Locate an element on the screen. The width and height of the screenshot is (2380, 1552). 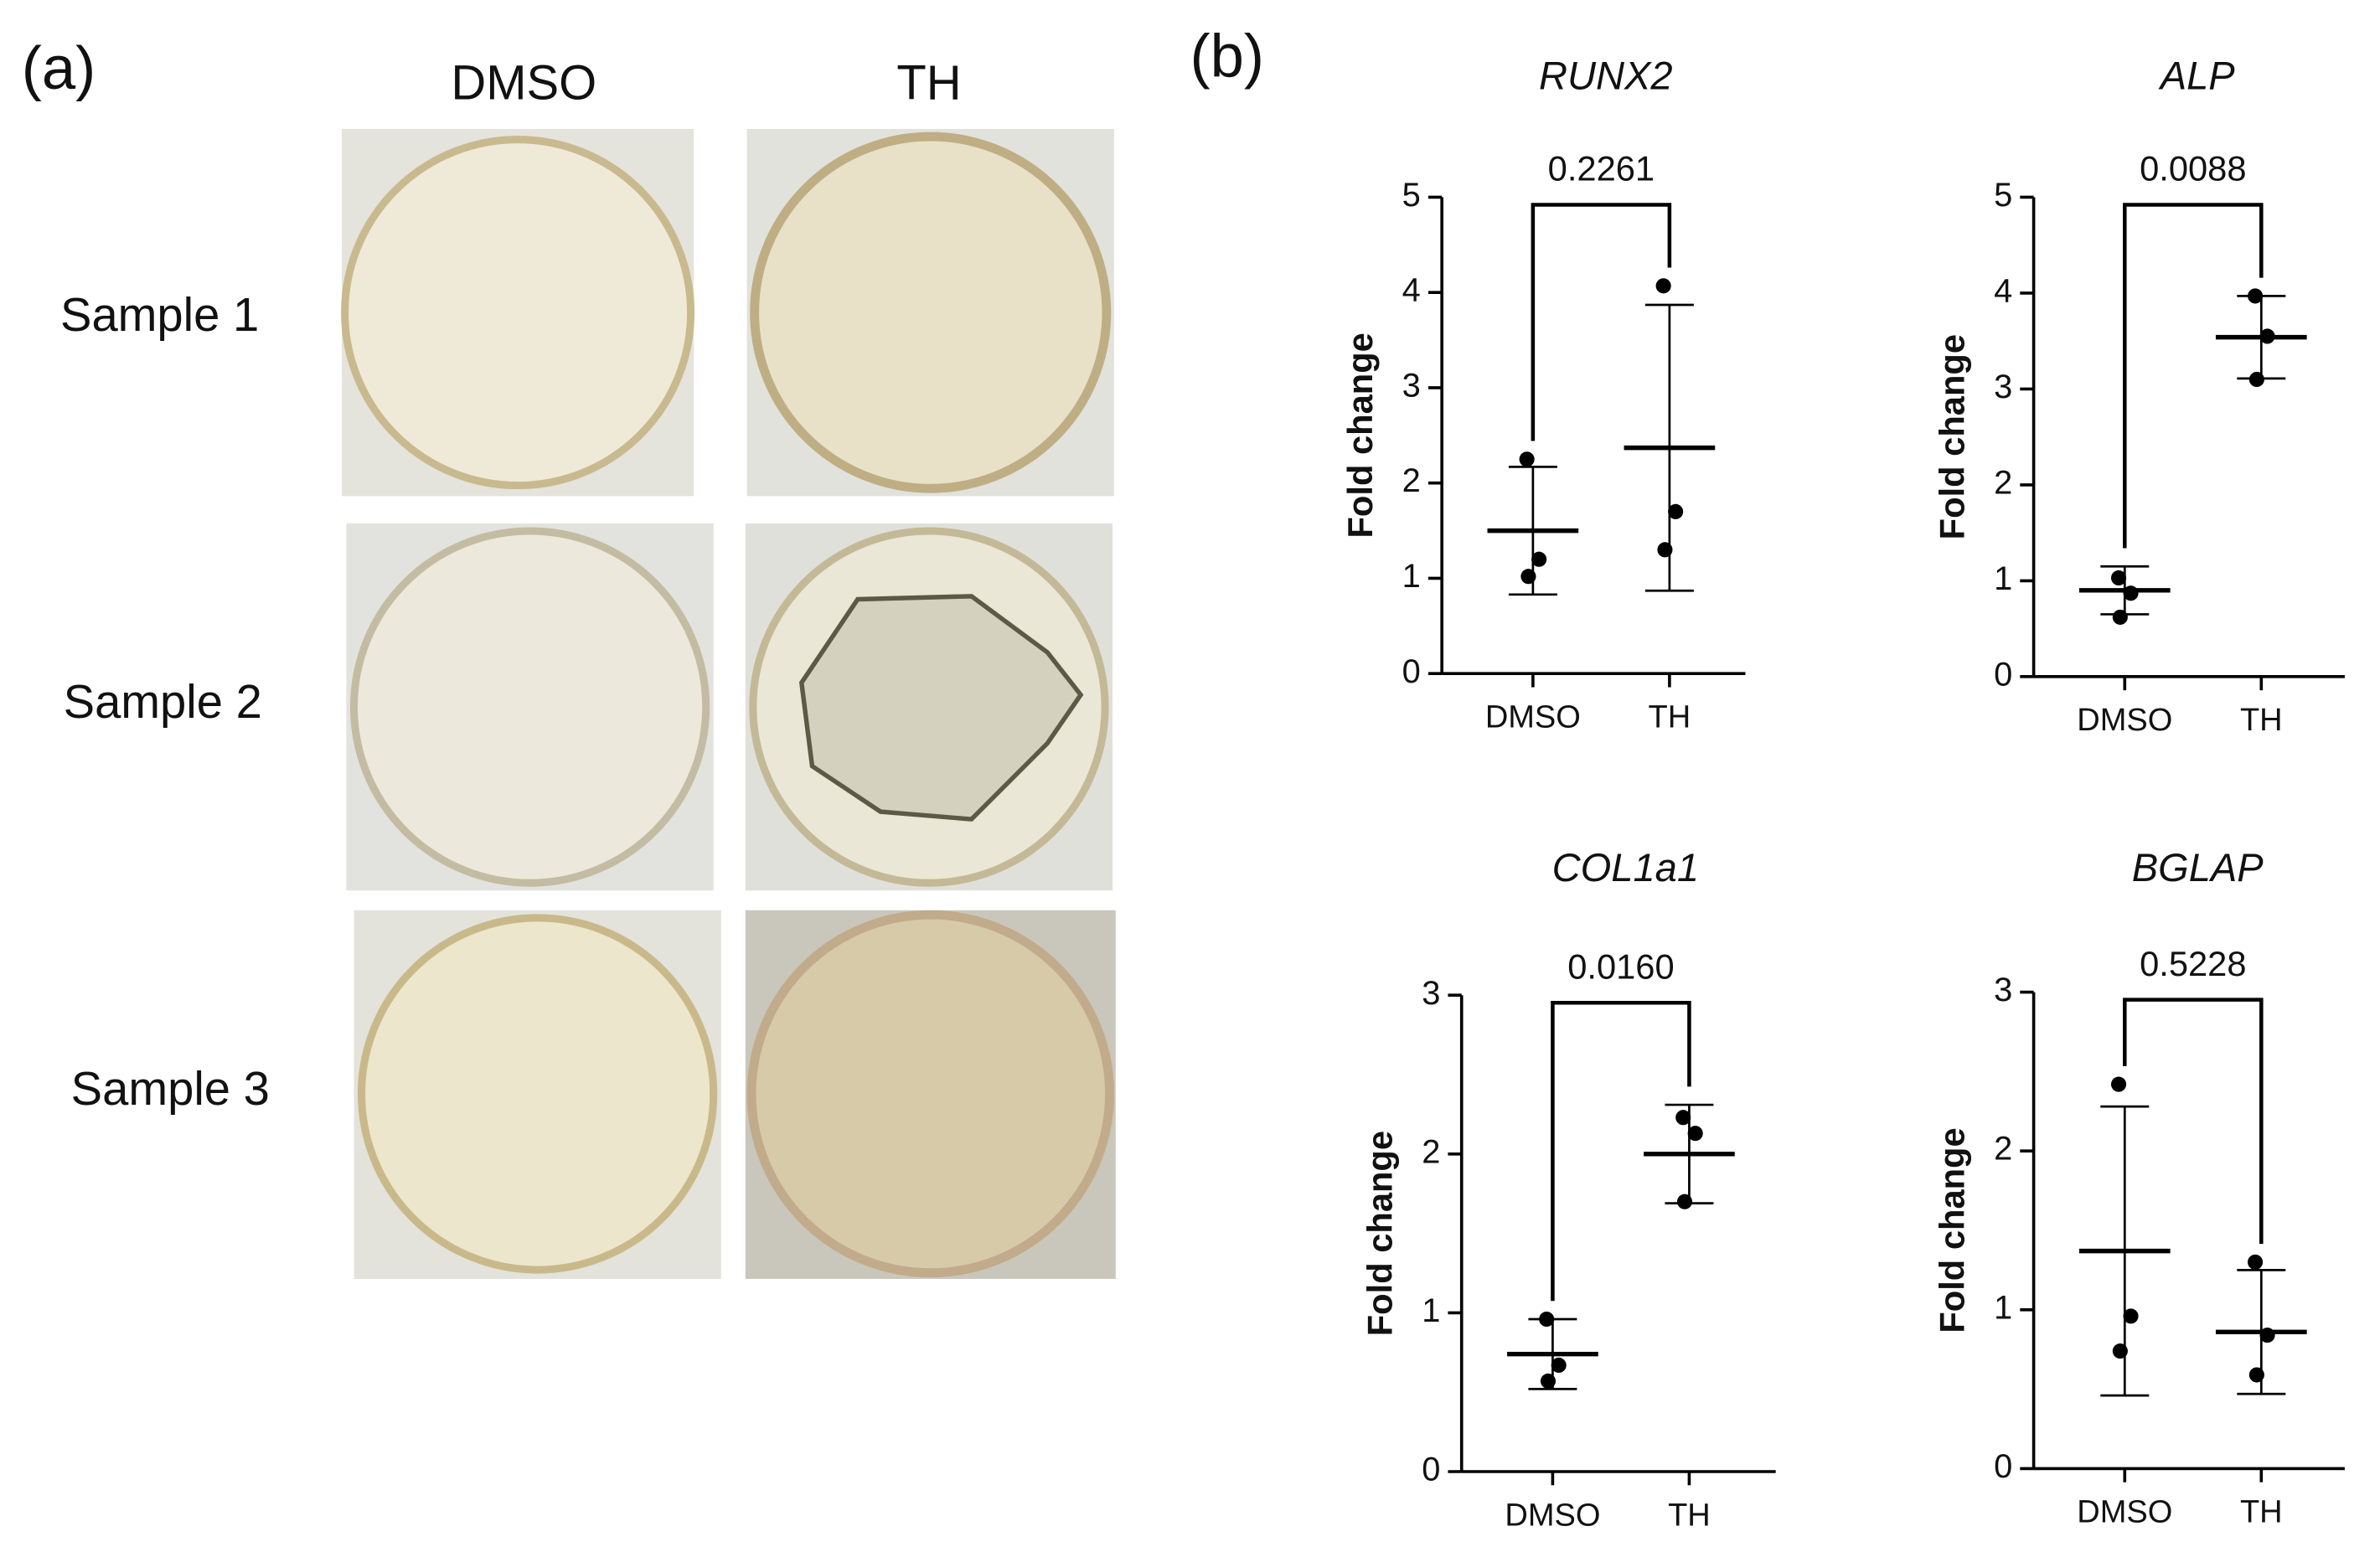
chart-title: ALP is located at coordinates (2197, 76).